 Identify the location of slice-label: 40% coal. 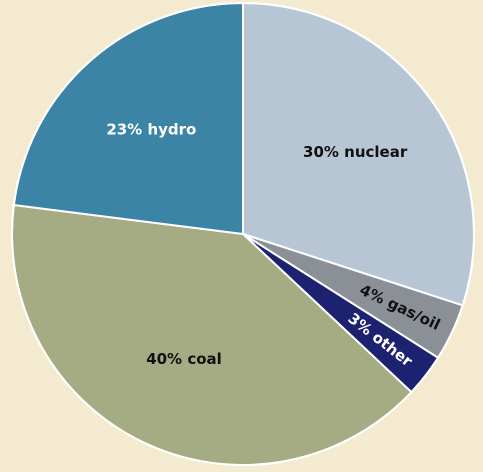
(184, 359).